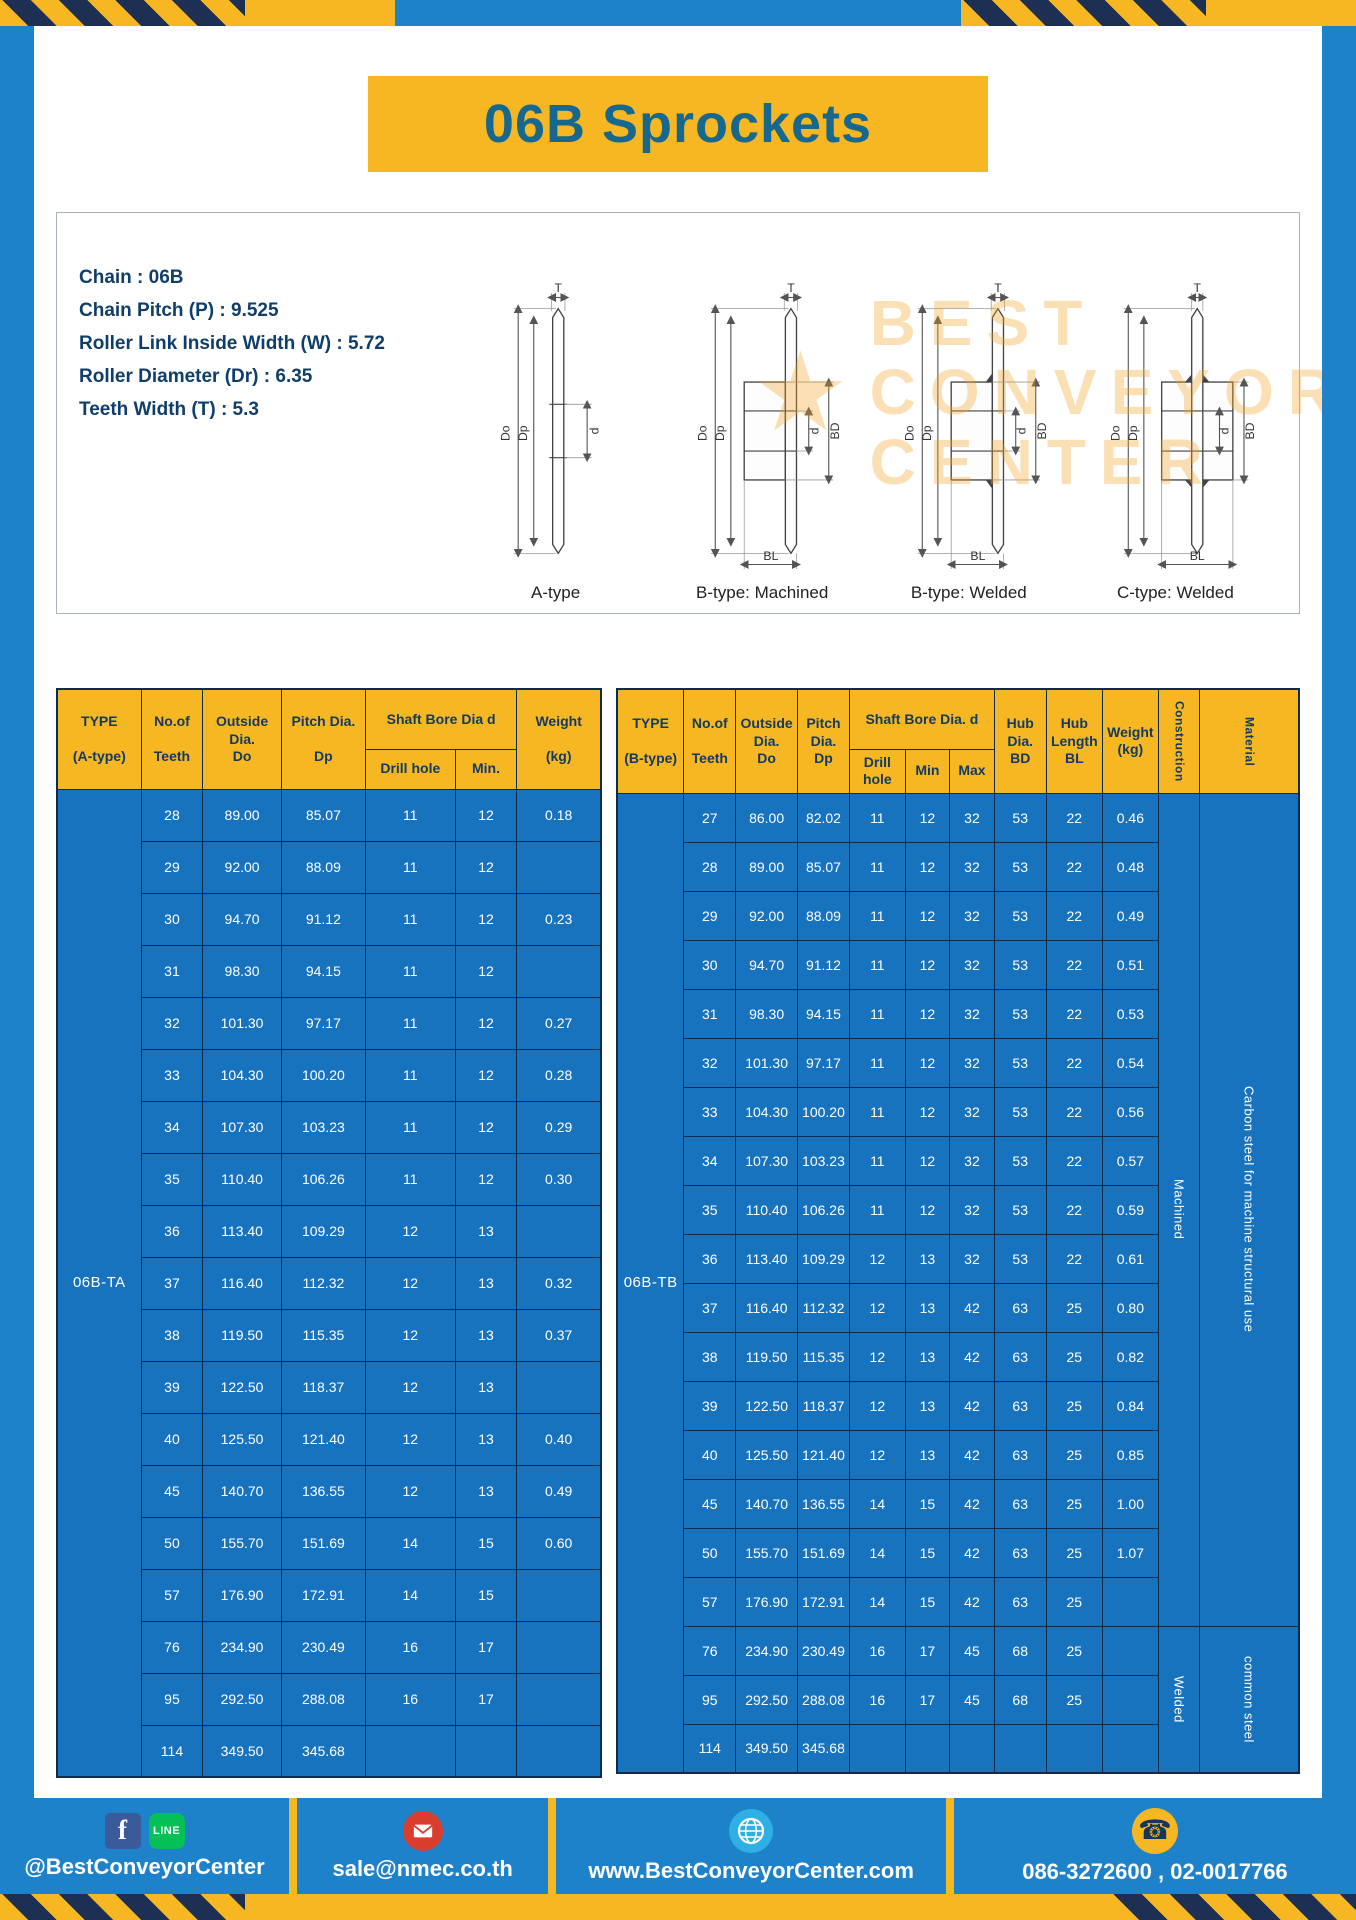  What do you see at coordinates (329, 1335) in the screenshot?
I see `table-row: 38 119.50 115.35 12 13 0.37` at bounding box center [329, 1335].